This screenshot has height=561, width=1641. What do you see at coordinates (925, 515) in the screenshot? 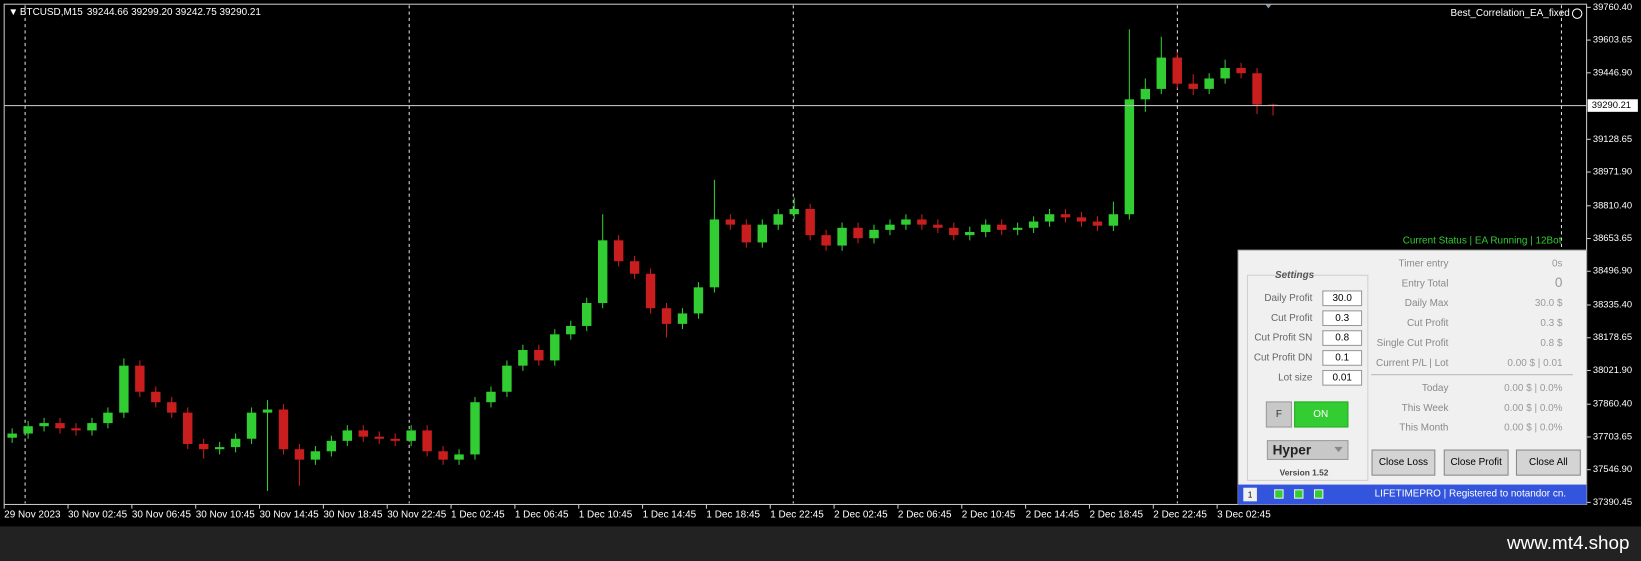
I see `x-tick-label: 2 Dec 06:45` at bounding box center [925, 515].